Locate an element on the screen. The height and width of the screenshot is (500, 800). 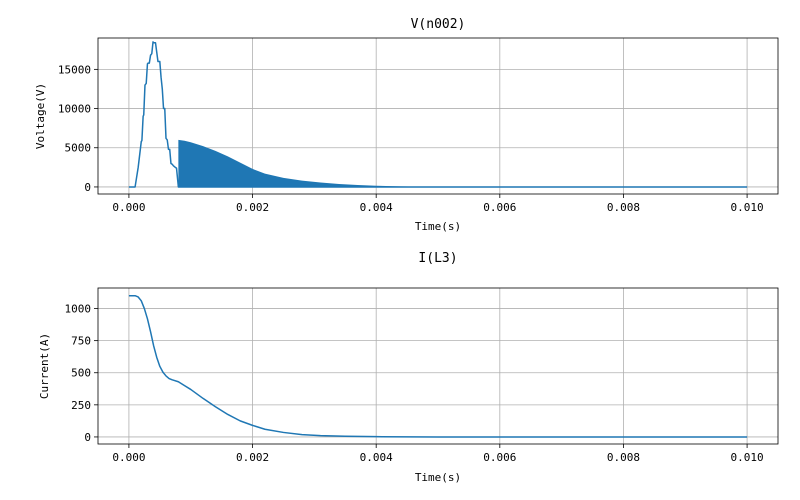
voltage-oscillation-envelope is located at coordinates (302, 163).